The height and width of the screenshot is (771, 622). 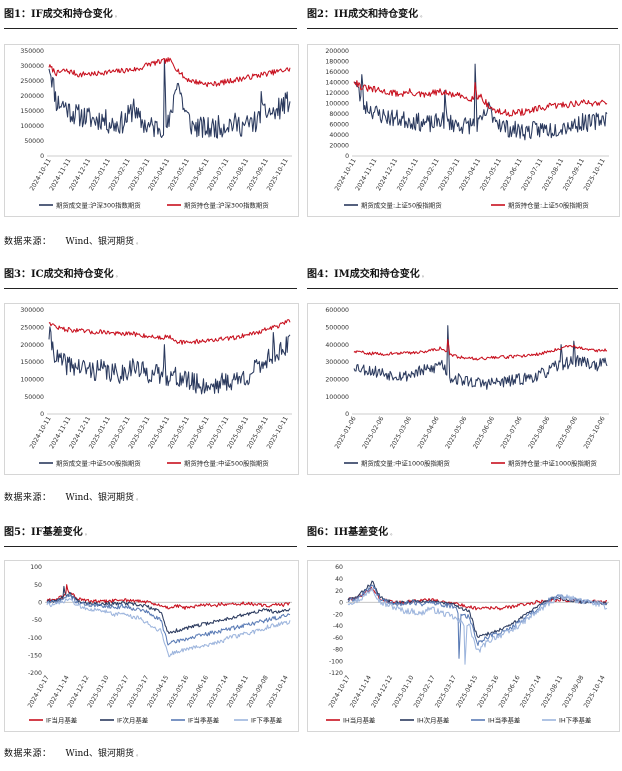 I want to click on legend-label: IF次月基差, so click(x=132, y=719).